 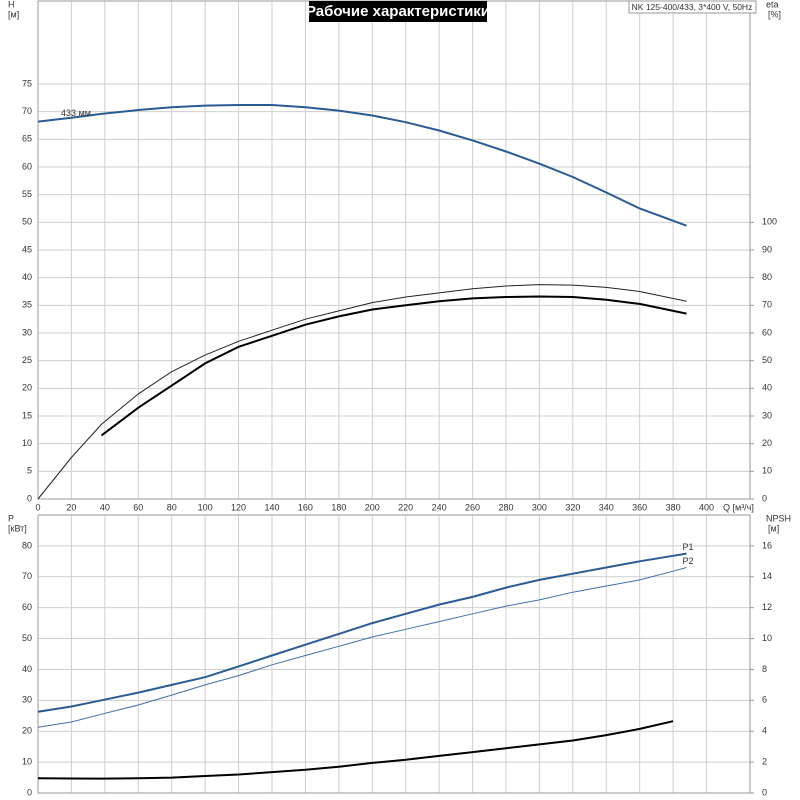 I want to click on x-tick-label: 220, so click(x=405, y=507).